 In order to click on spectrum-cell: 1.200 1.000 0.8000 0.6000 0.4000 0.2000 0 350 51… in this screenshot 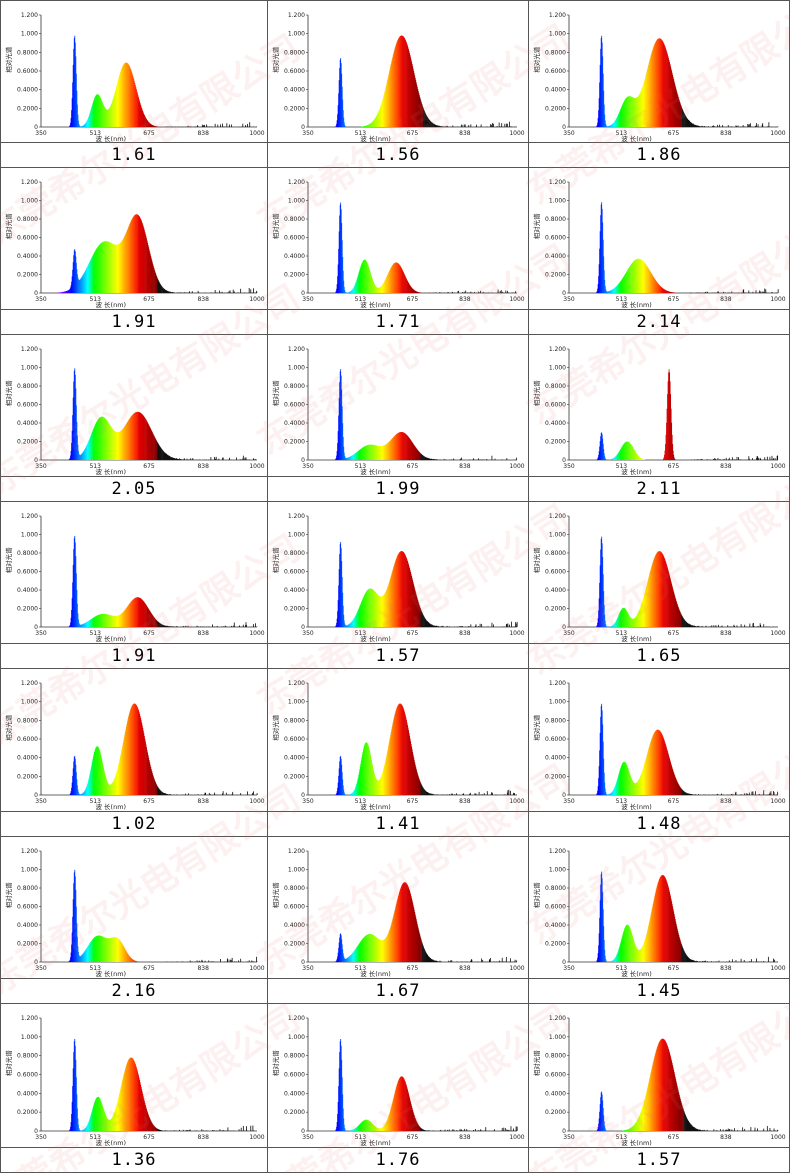, I will do `click(659, 251)`.